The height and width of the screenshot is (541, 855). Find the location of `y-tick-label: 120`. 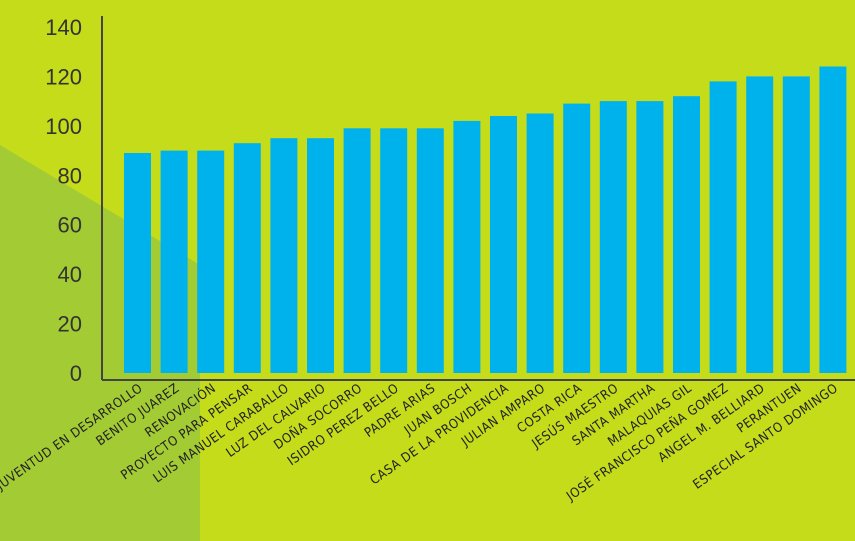

y-tick-label: 120 is located at coordinates (63, 76).